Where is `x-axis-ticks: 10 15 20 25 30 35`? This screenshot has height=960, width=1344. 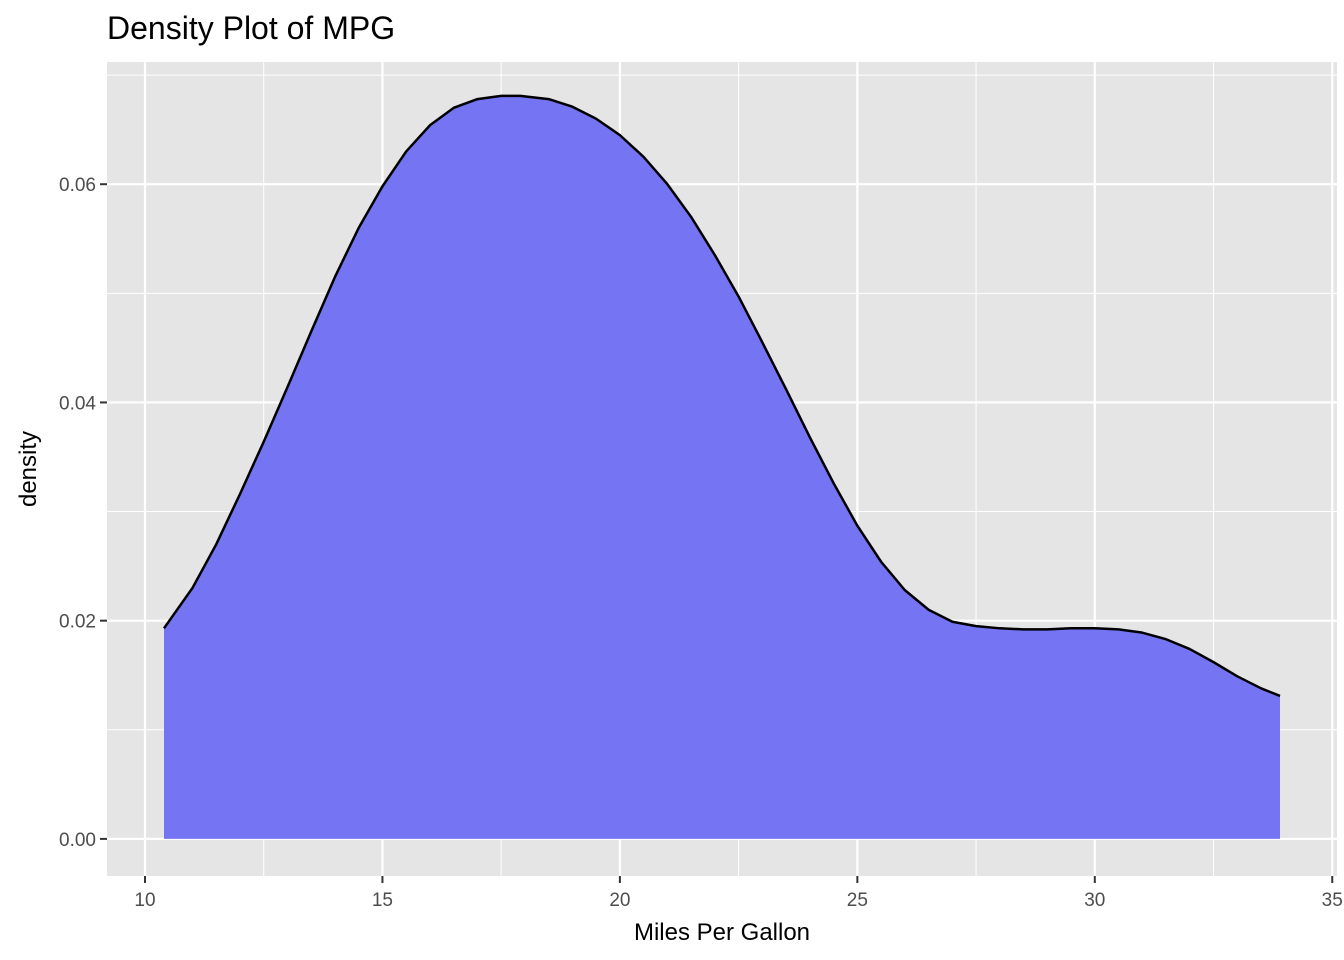 x-axis-ticks: 10 15 20 25 30 35 is located at coordinates (738, 893).